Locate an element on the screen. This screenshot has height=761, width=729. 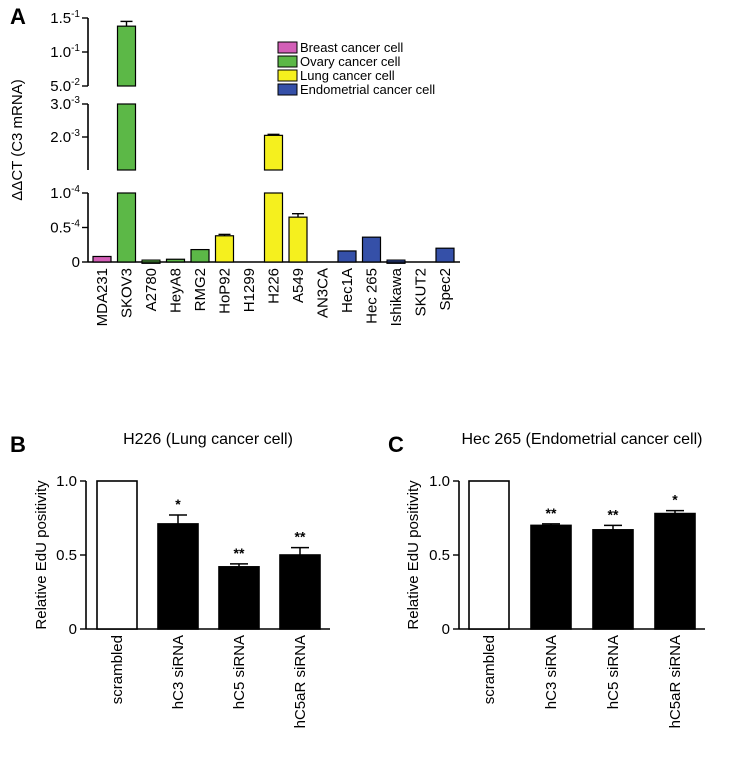
panel-label-b: B is located at coordinates (18, 444).